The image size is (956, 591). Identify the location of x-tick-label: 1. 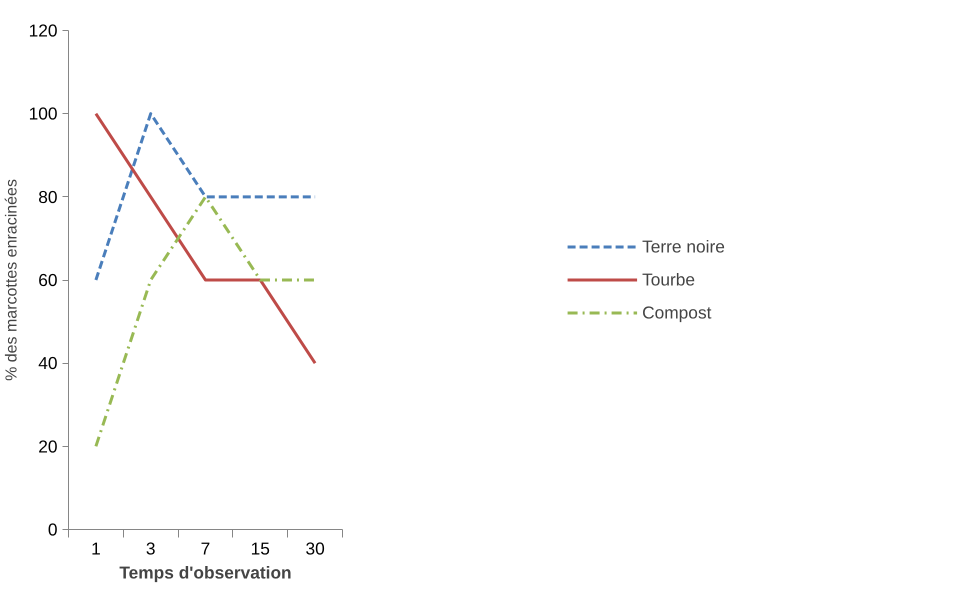
(96, 548).